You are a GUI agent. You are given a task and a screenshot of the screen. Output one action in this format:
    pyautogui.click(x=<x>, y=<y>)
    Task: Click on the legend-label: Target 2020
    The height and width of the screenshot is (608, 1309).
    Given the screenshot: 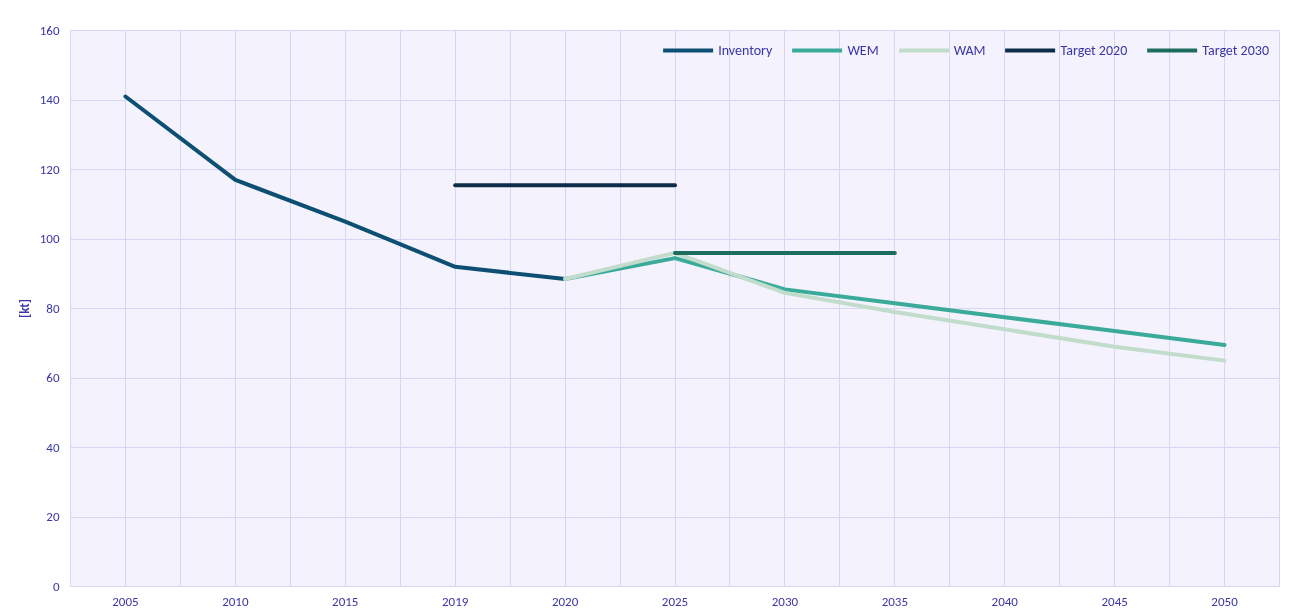 What is the action you would take?
    pyautogui.click(x=1094, y=50)
    